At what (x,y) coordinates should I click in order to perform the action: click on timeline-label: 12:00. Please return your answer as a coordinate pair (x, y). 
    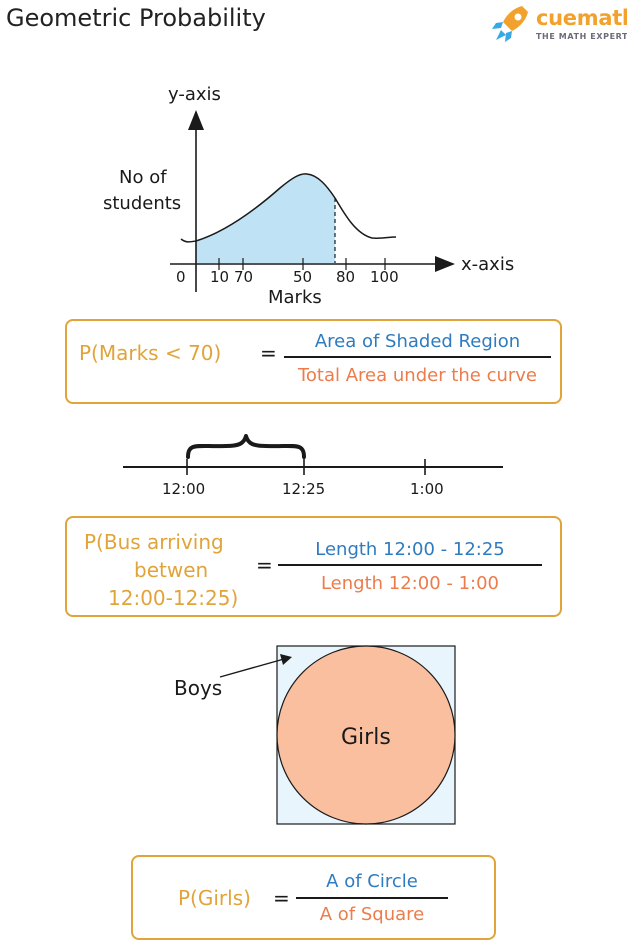
    Looking at the image, I should click on (184, 489).